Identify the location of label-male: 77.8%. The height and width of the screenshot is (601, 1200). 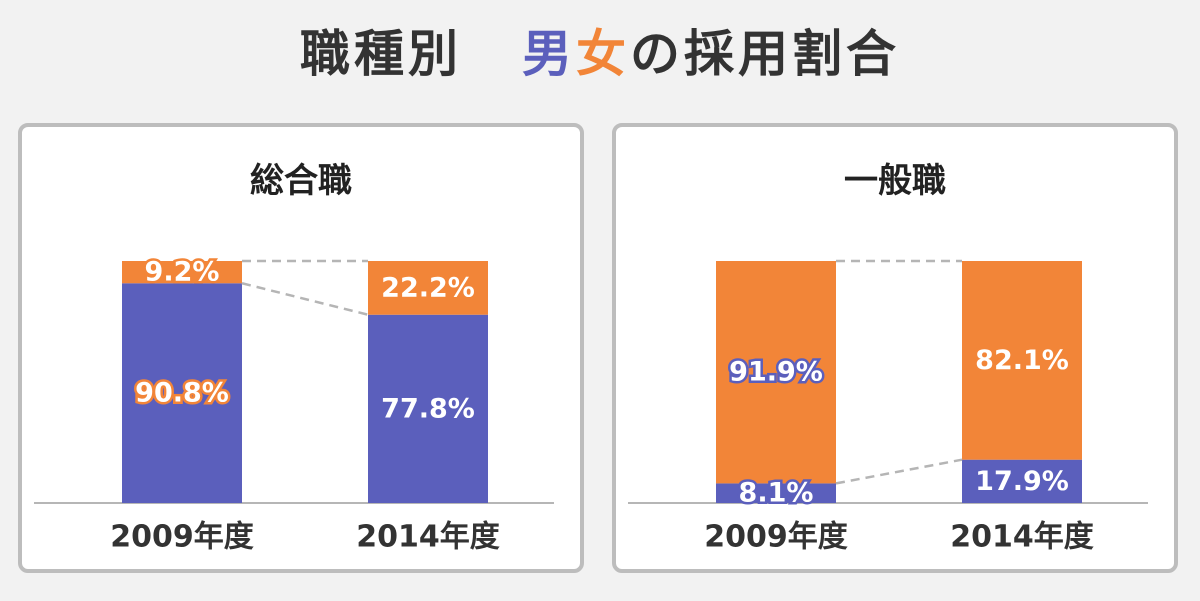
(428, 408).